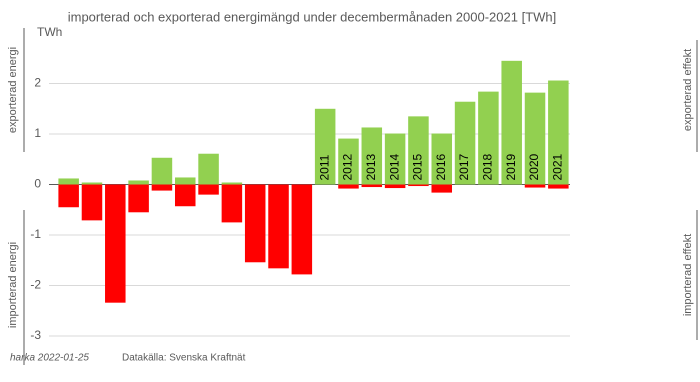  Describe the element at coordinates (558, 167) in the screenshot. I see `x-tick-label: 2021` at that location.